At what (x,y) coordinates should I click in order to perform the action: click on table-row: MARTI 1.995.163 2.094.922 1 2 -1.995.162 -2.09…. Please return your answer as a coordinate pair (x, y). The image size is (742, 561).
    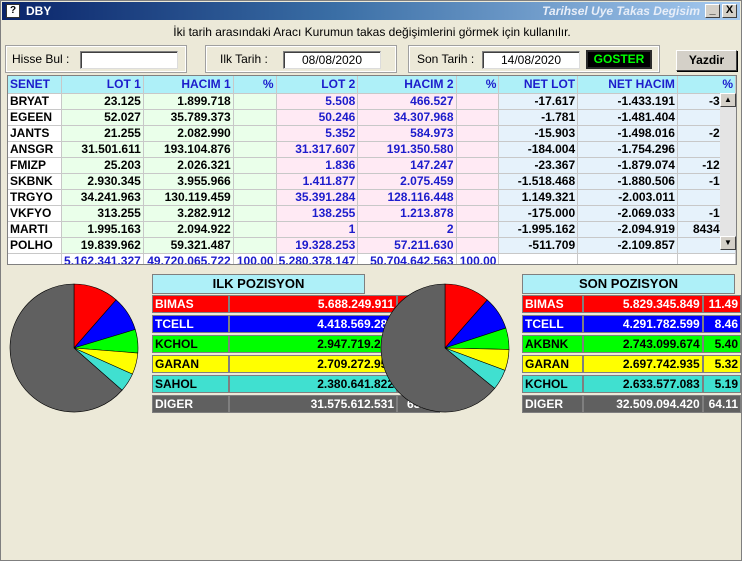
    Looking at the image, I should click on (372, 229).